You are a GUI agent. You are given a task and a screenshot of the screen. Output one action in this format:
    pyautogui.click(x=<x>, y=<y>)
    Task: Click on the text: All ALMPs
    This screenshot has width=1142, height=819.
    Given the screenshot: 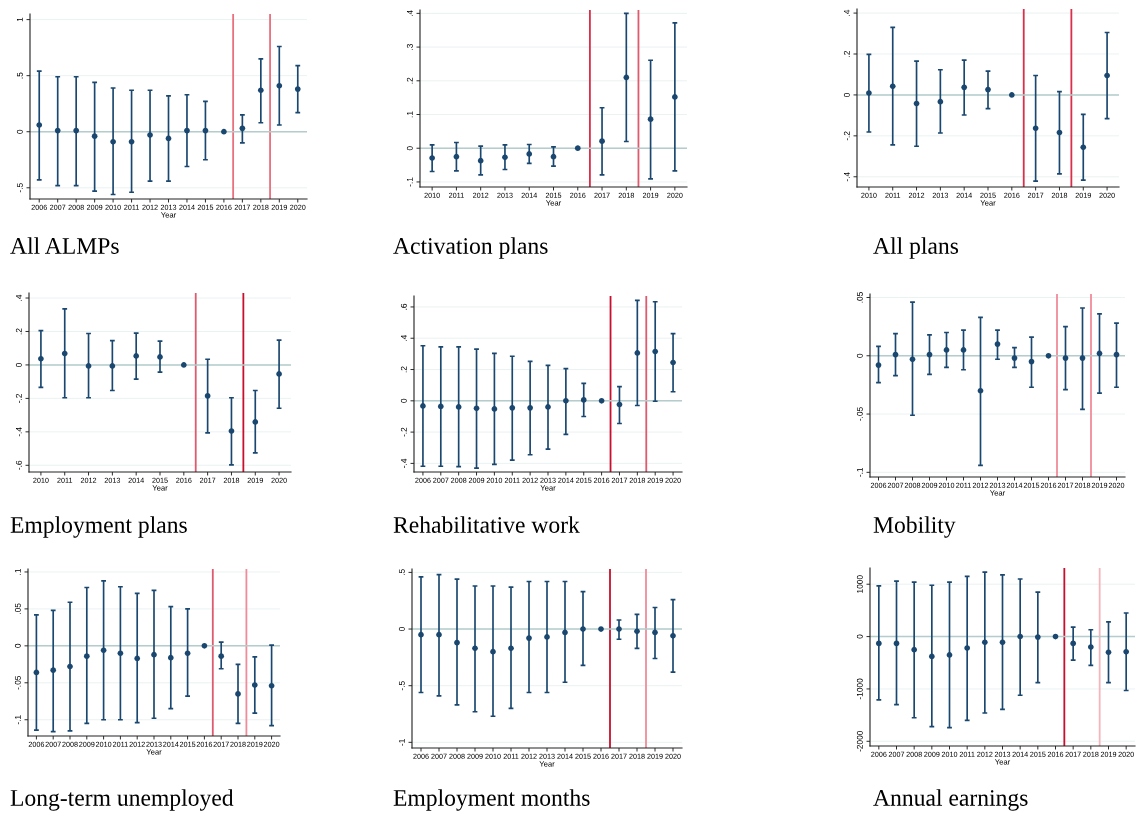 What is the action you would take?
    pyautogui.click(x=64, y=245)
    